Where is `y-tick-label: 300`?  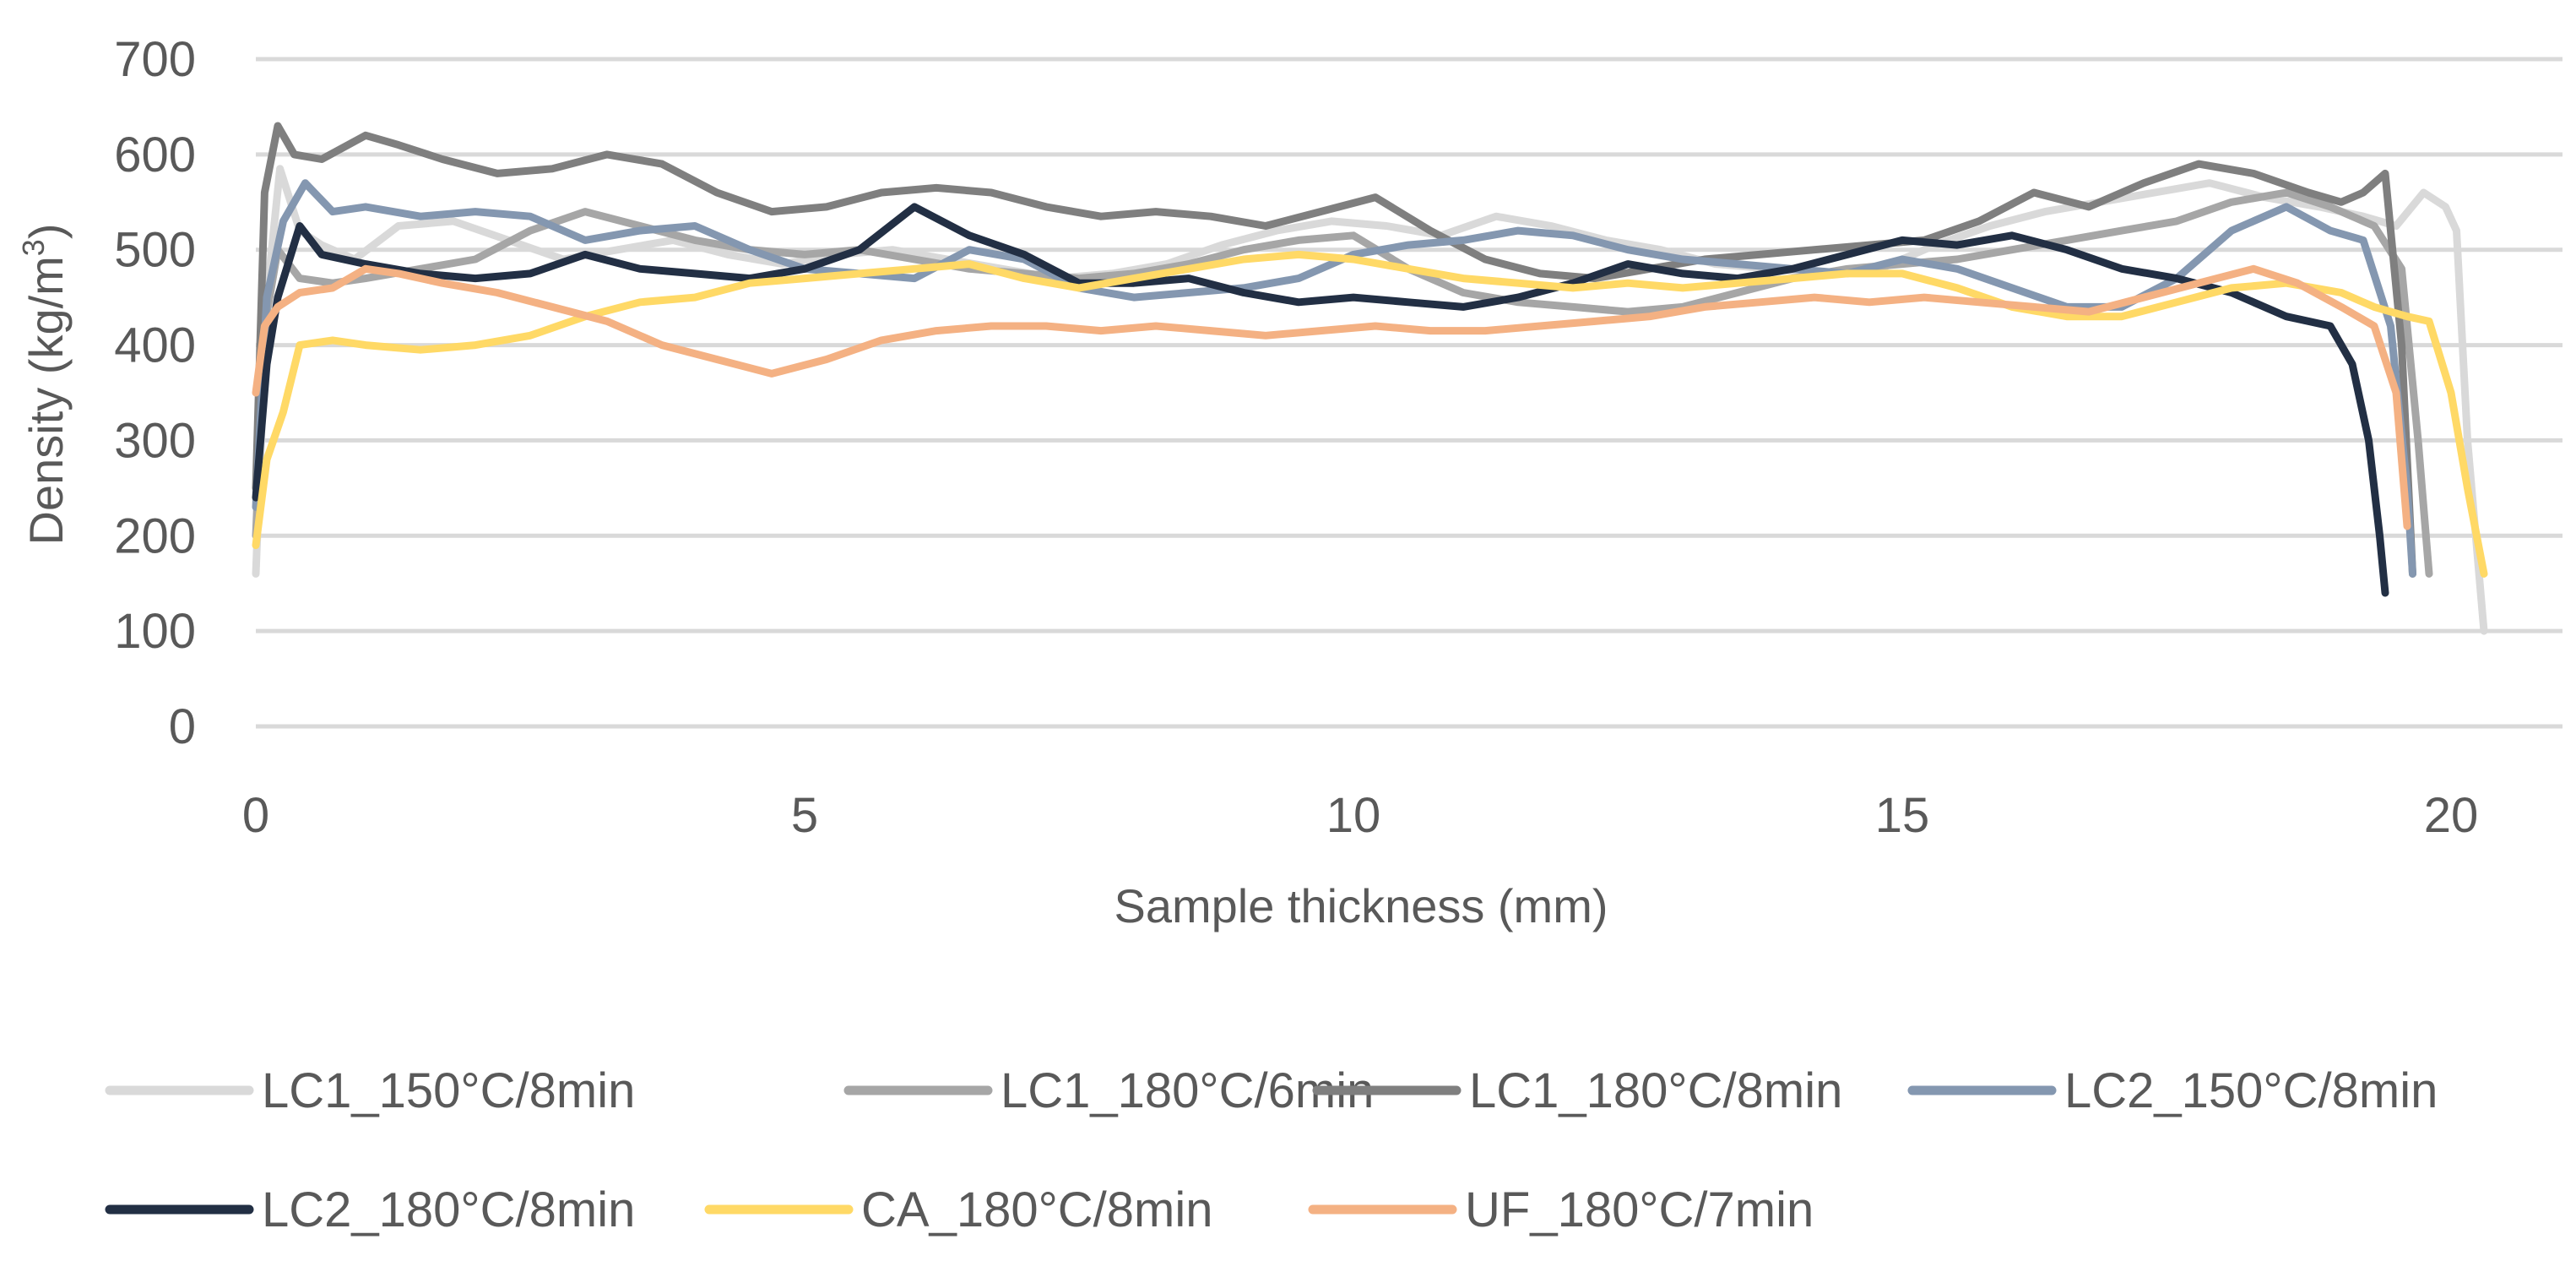 y-tick-label: 300 is located at coordinates (155, 440).